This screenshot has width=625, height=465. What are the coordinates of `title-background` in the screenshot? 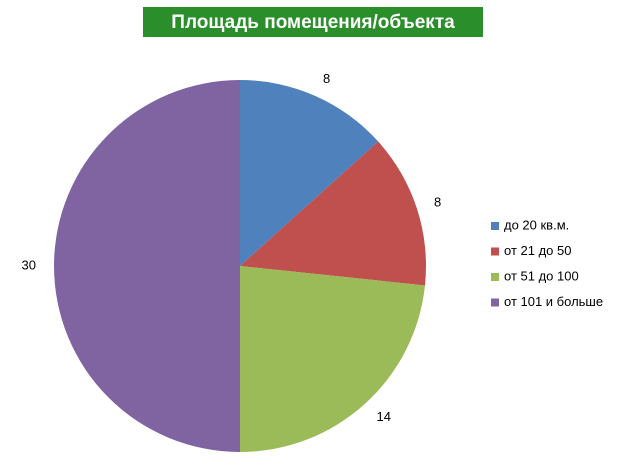 It's located at (313, 22).